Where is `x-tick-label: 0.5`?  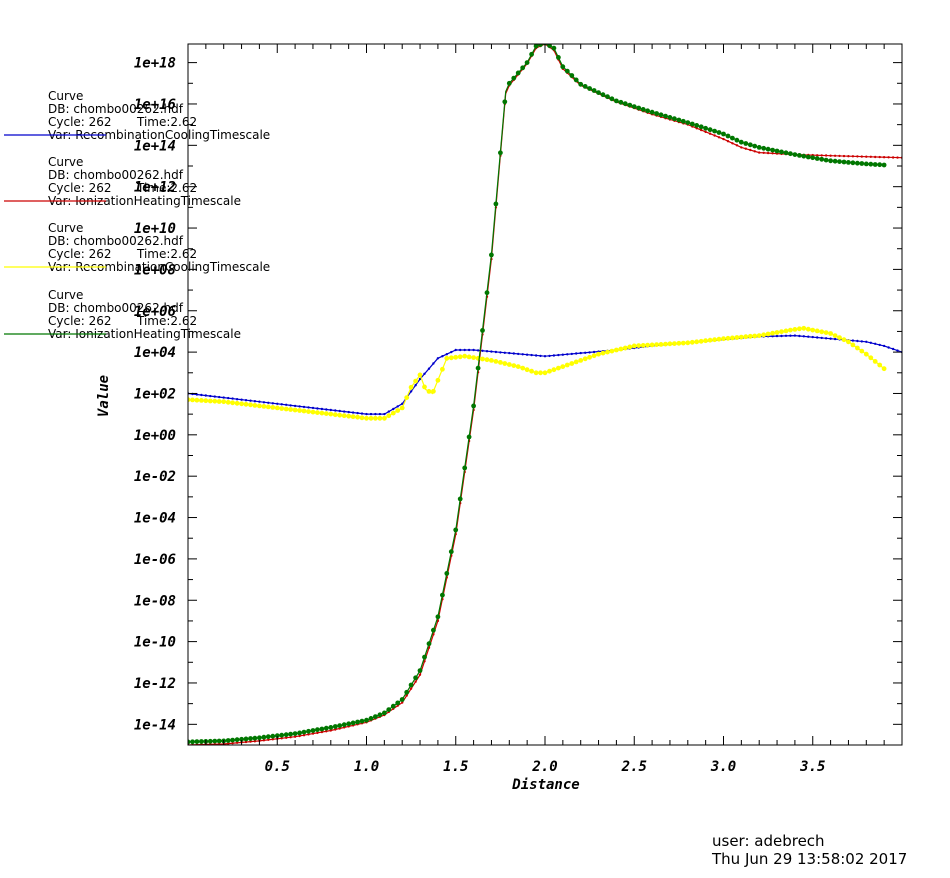
x-tick-label: 0.5 is located at coordinates (277, 767).